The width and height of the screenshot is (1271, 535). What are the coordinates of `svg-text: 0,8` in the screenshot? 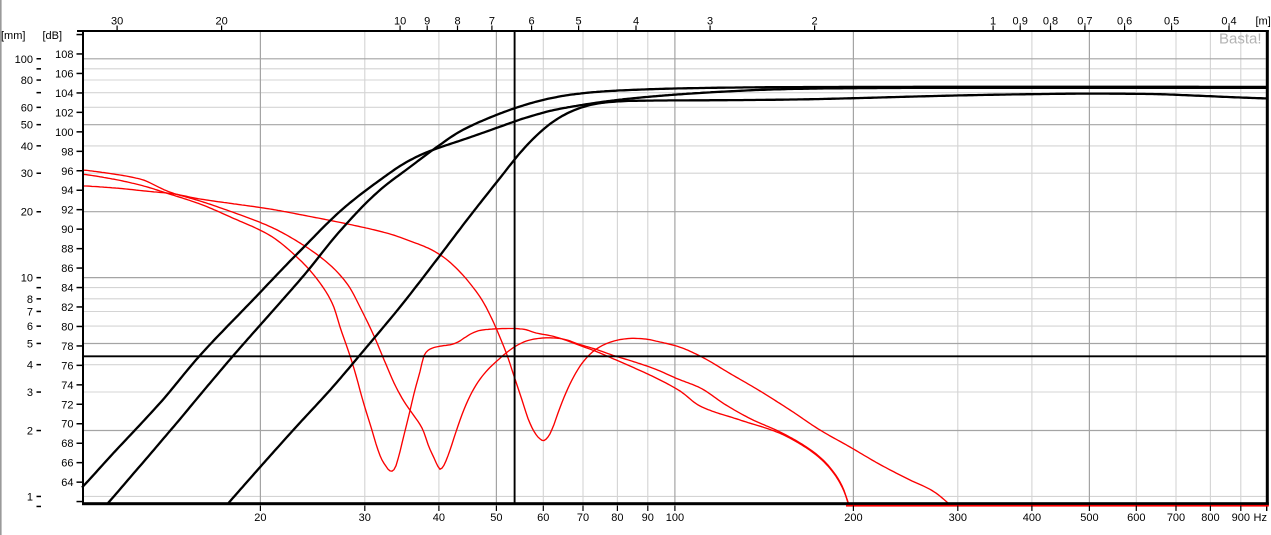 It's located at (1050, 22).